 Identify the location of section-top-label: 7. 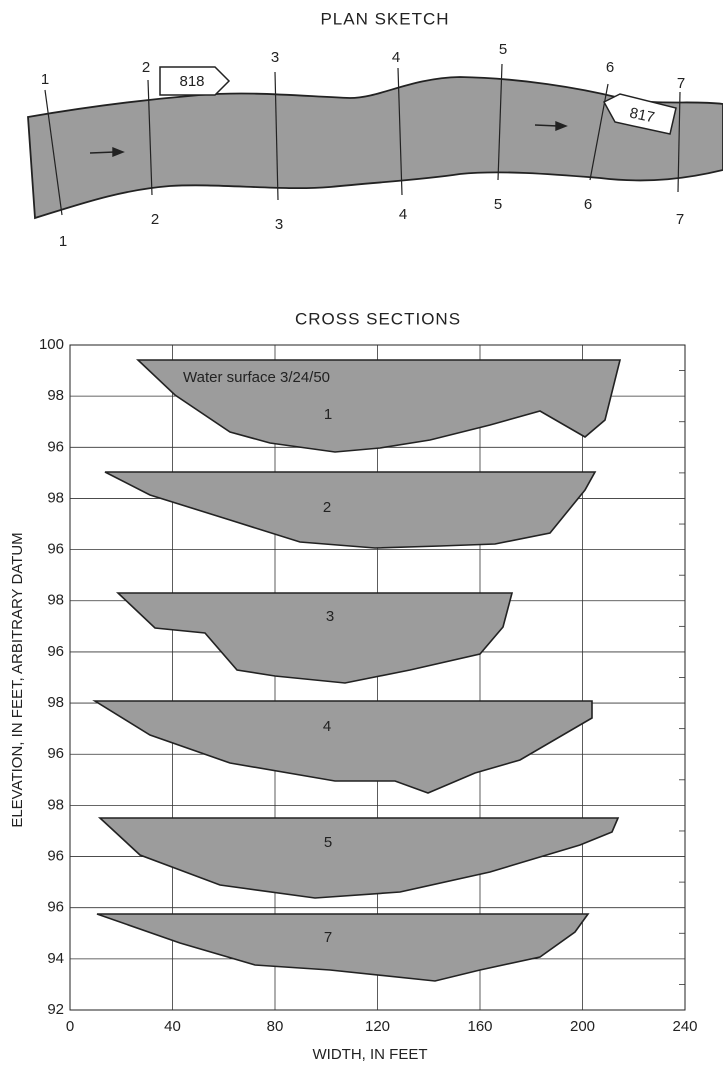
(681, 83).